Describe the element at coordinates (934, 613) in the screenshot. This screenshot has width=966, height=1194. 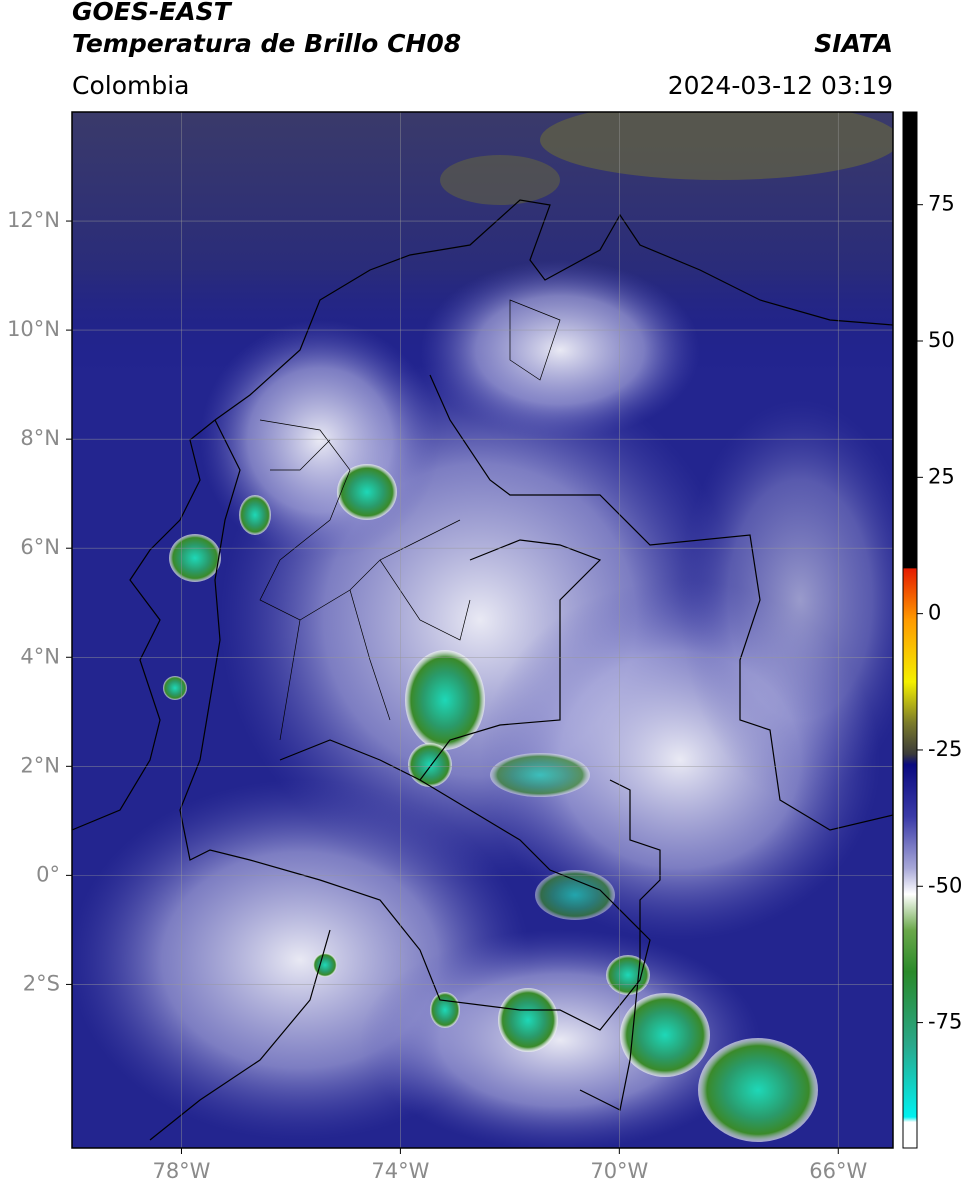
I see `colorbar-tick-label: 0` at that location.